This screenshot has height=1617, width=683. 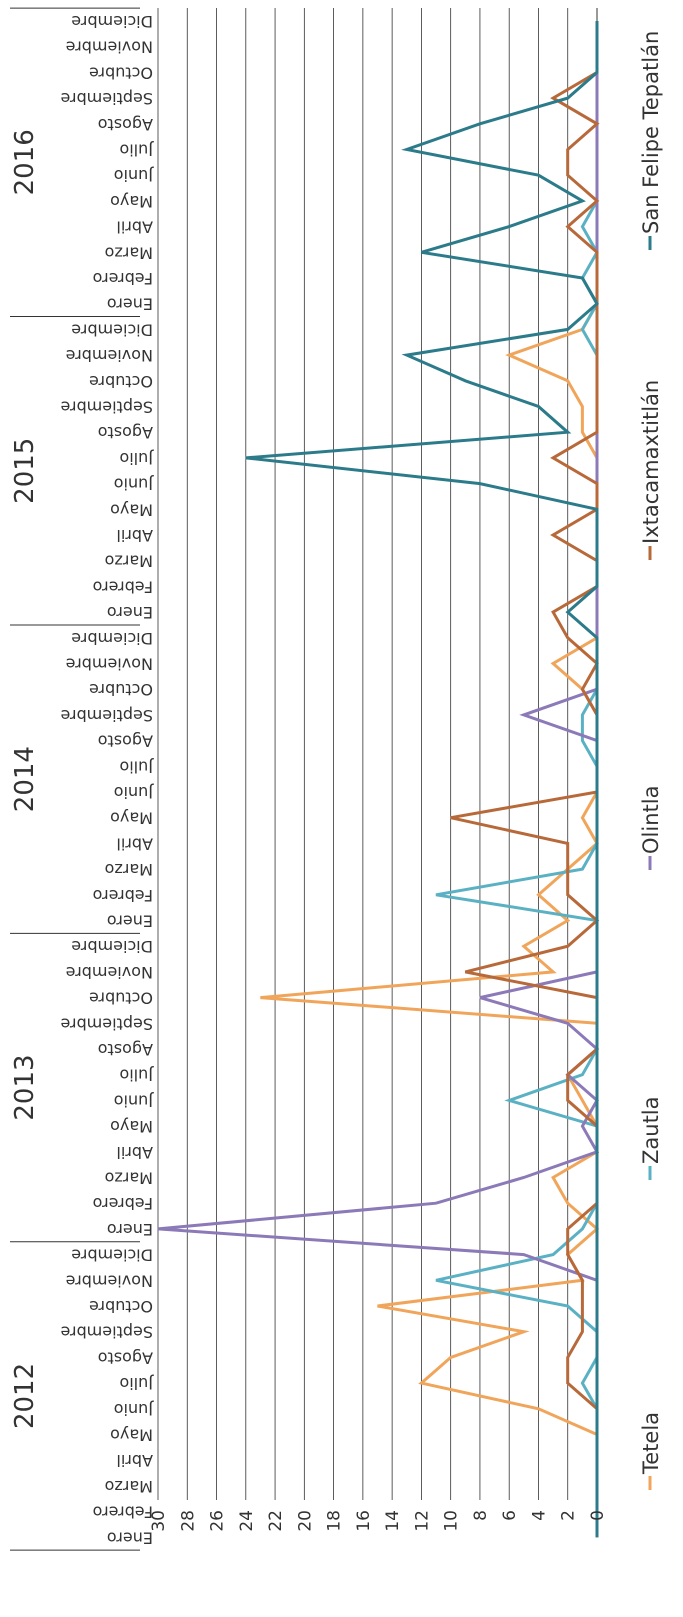 What do you see at coordinates (247, 1521) in the screenshot?
I see `y-tick-label: 24` at bounding box center [247, 1521].